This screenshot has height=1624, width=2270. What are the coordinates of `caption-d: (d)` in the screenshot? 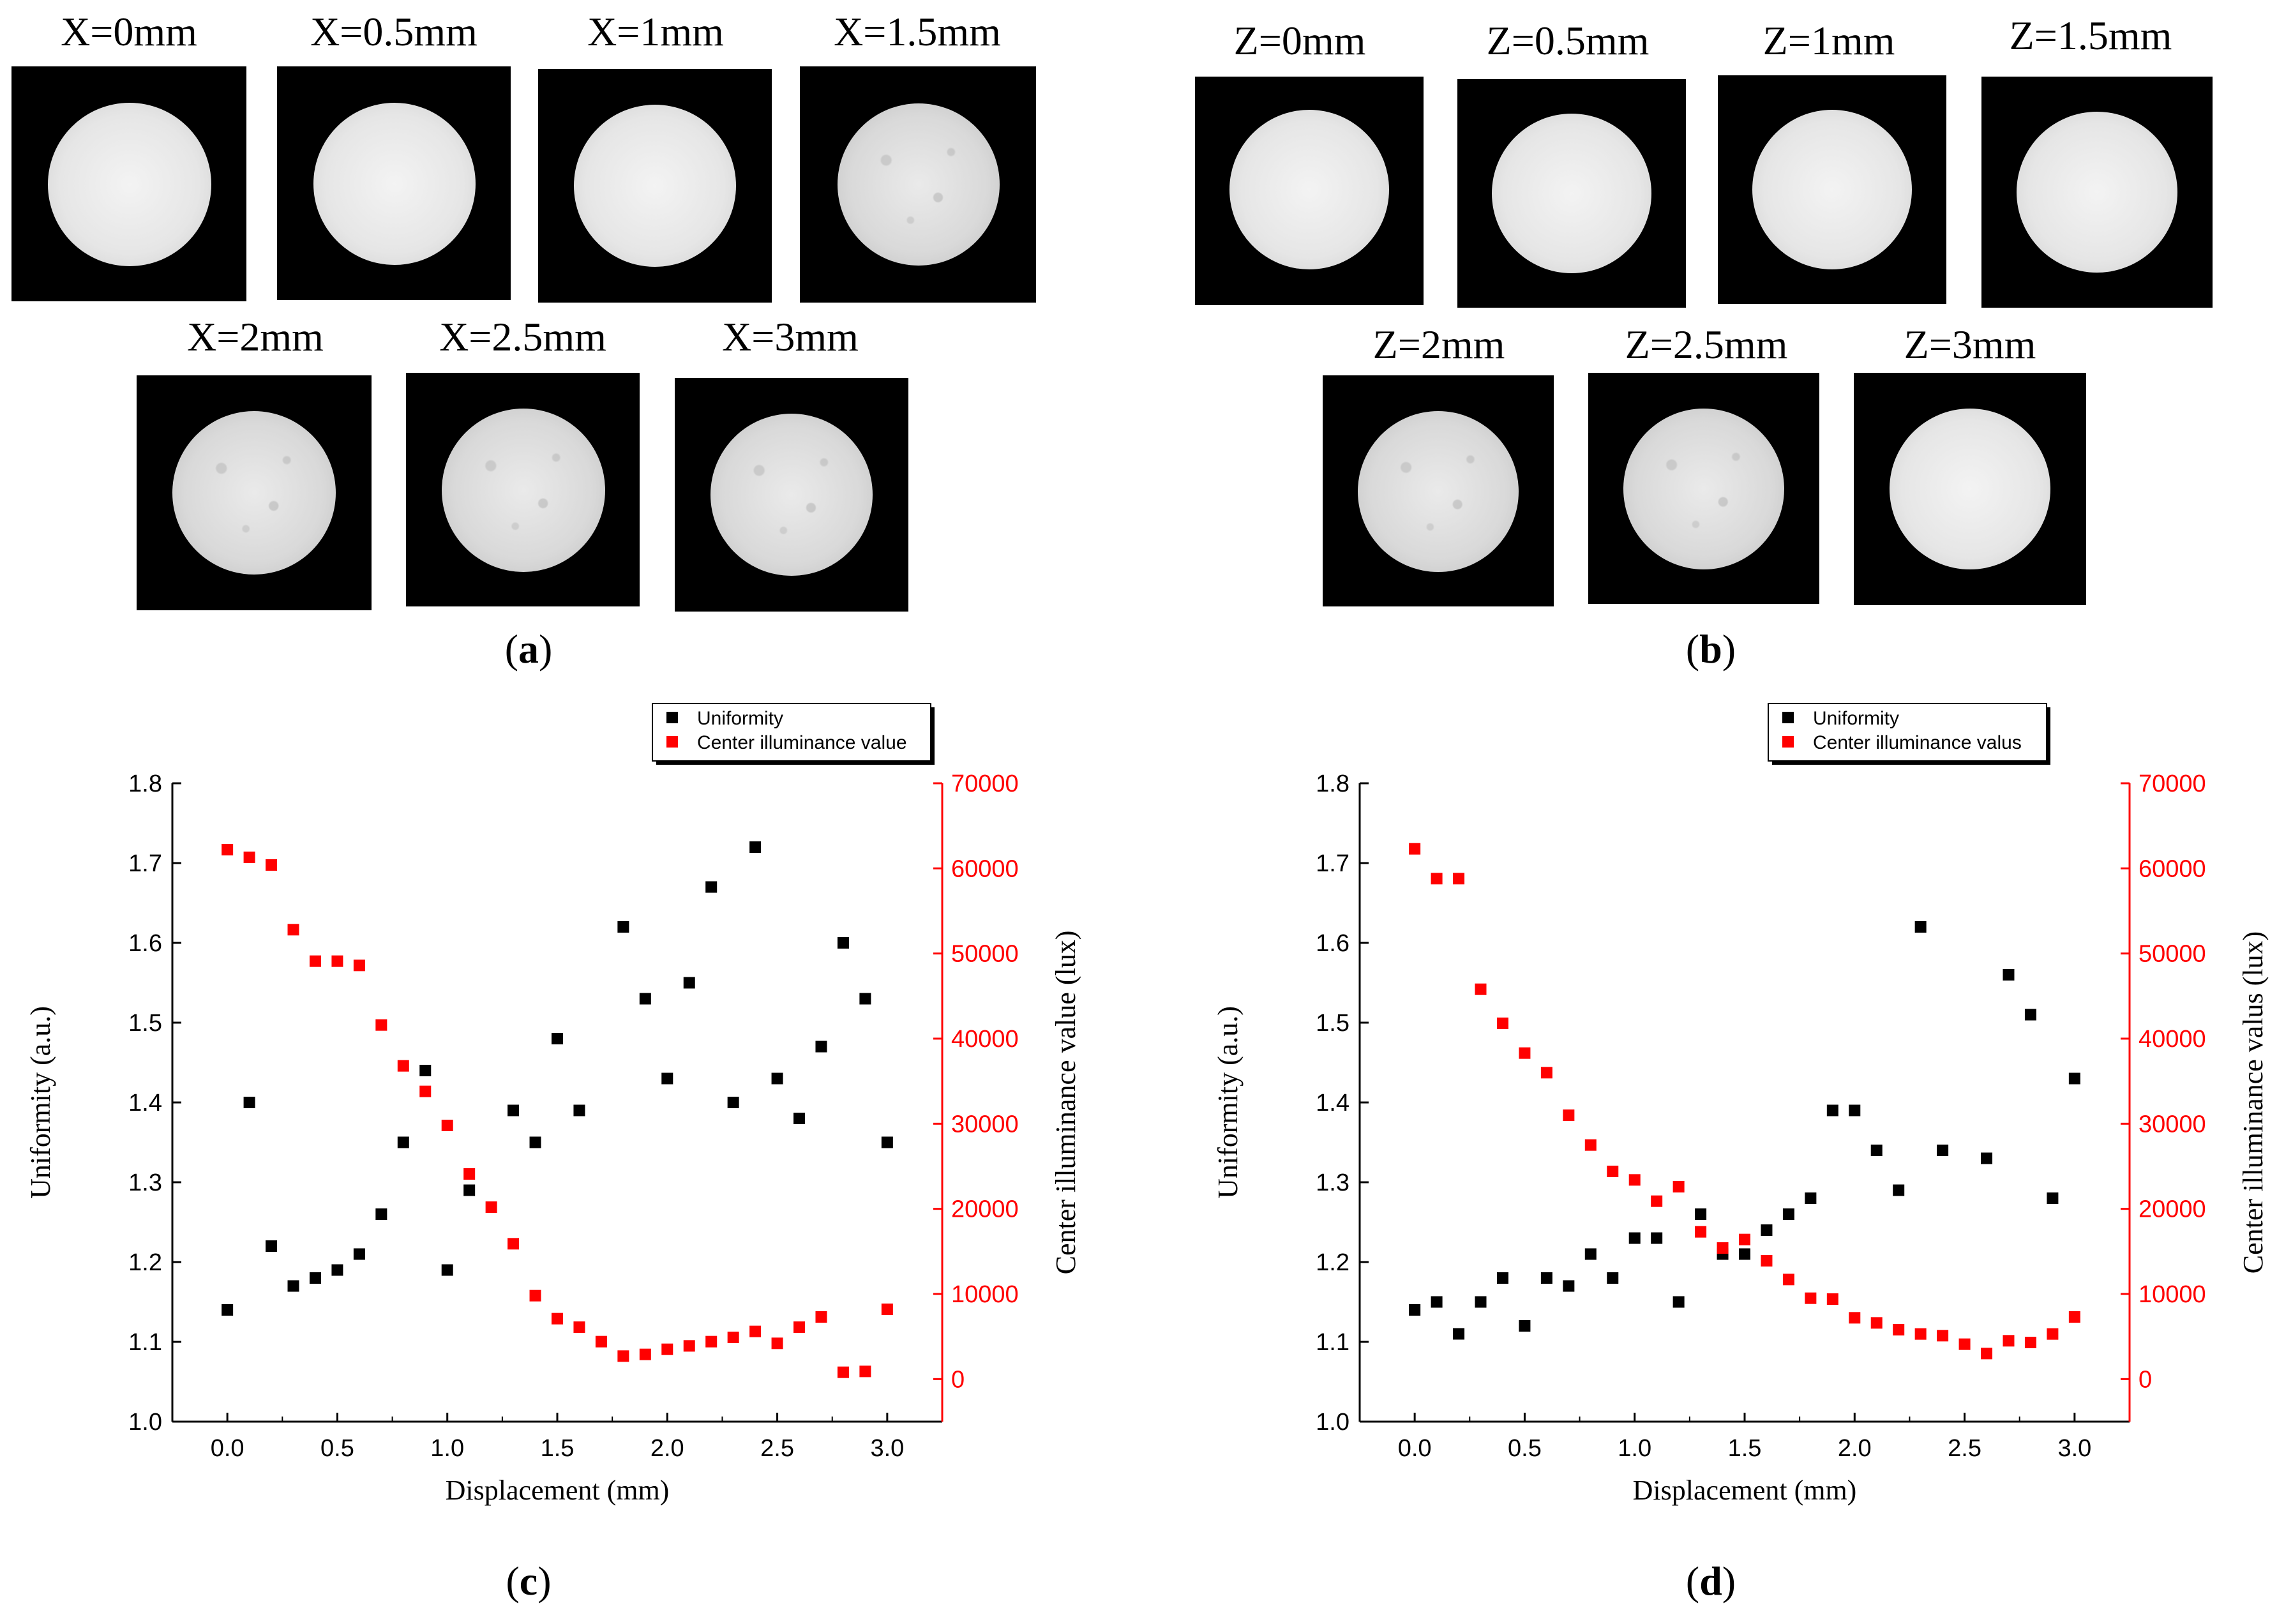 It's located at (1711, 1581).